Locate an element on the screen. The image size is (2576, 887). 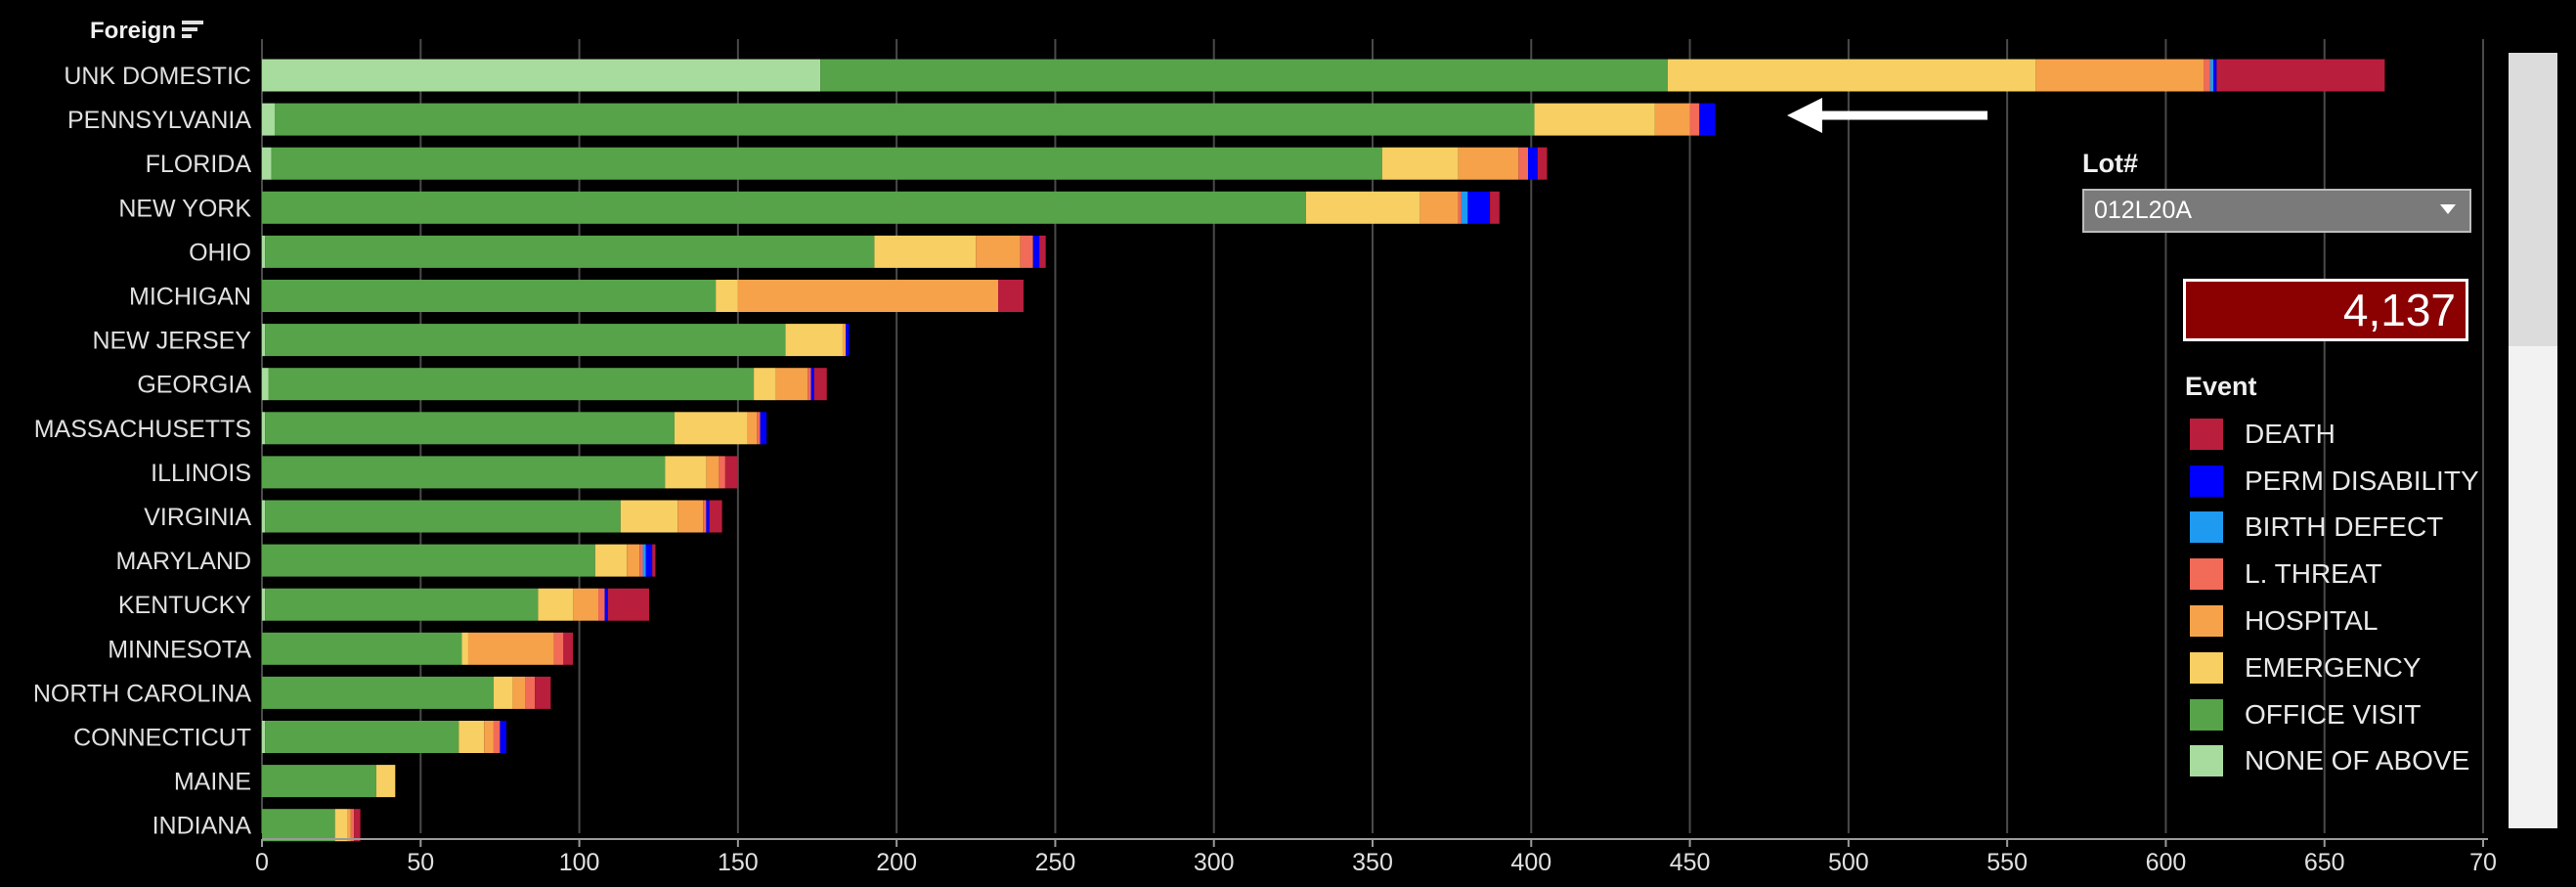
legend-item: OFFICE VISIT is located at coordinates (2334, 715).